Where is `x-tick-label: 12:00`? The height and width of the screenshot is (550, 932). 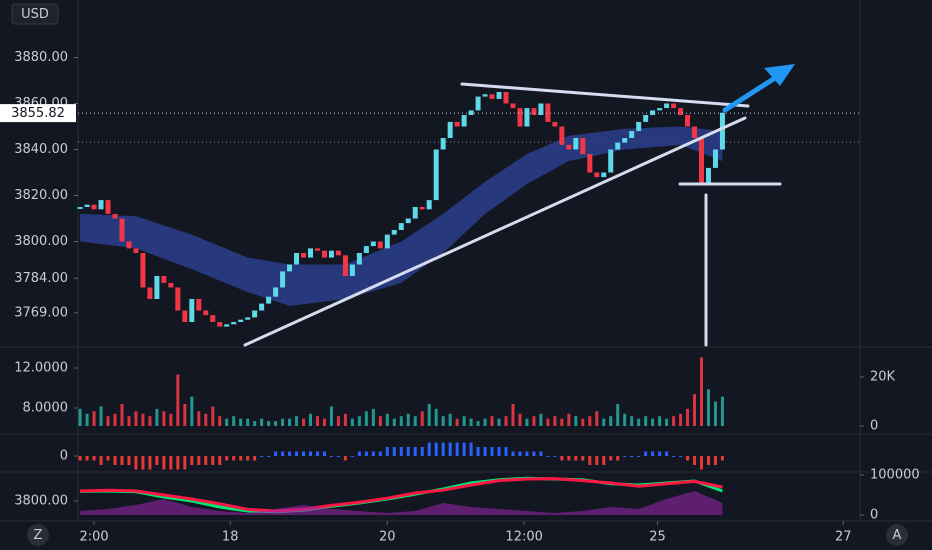 x-tick-label: 12:00 is located at coordinates (523, 537).